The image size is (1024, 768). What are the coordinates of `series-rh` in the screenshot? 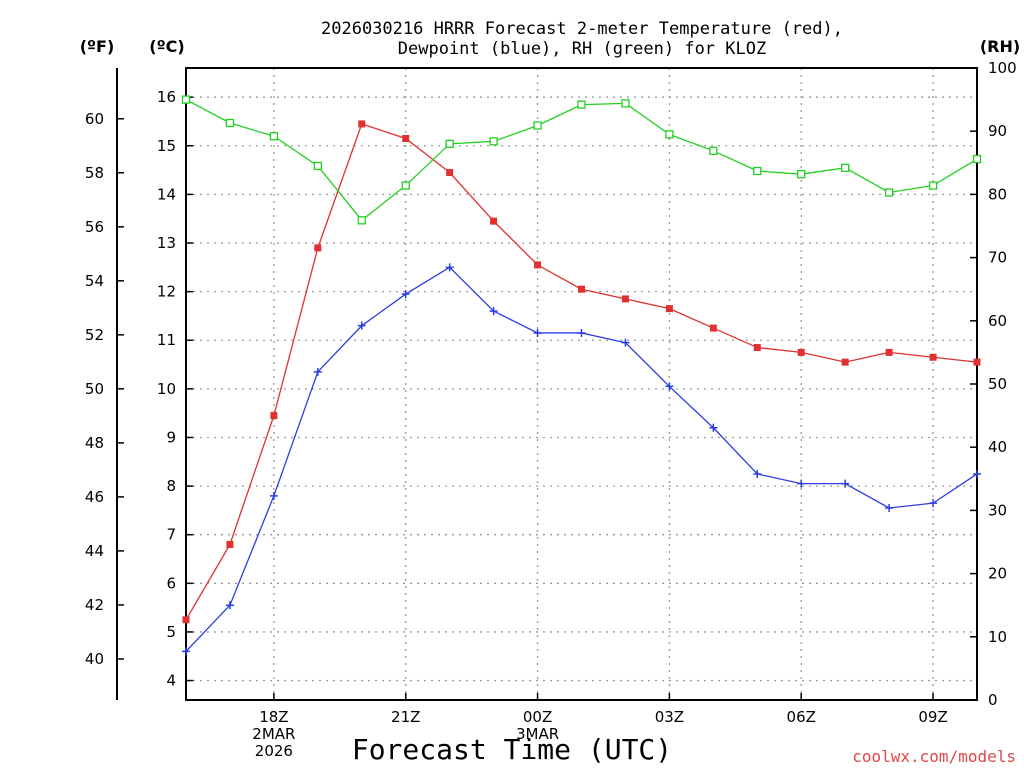 It's located at (581, 160).